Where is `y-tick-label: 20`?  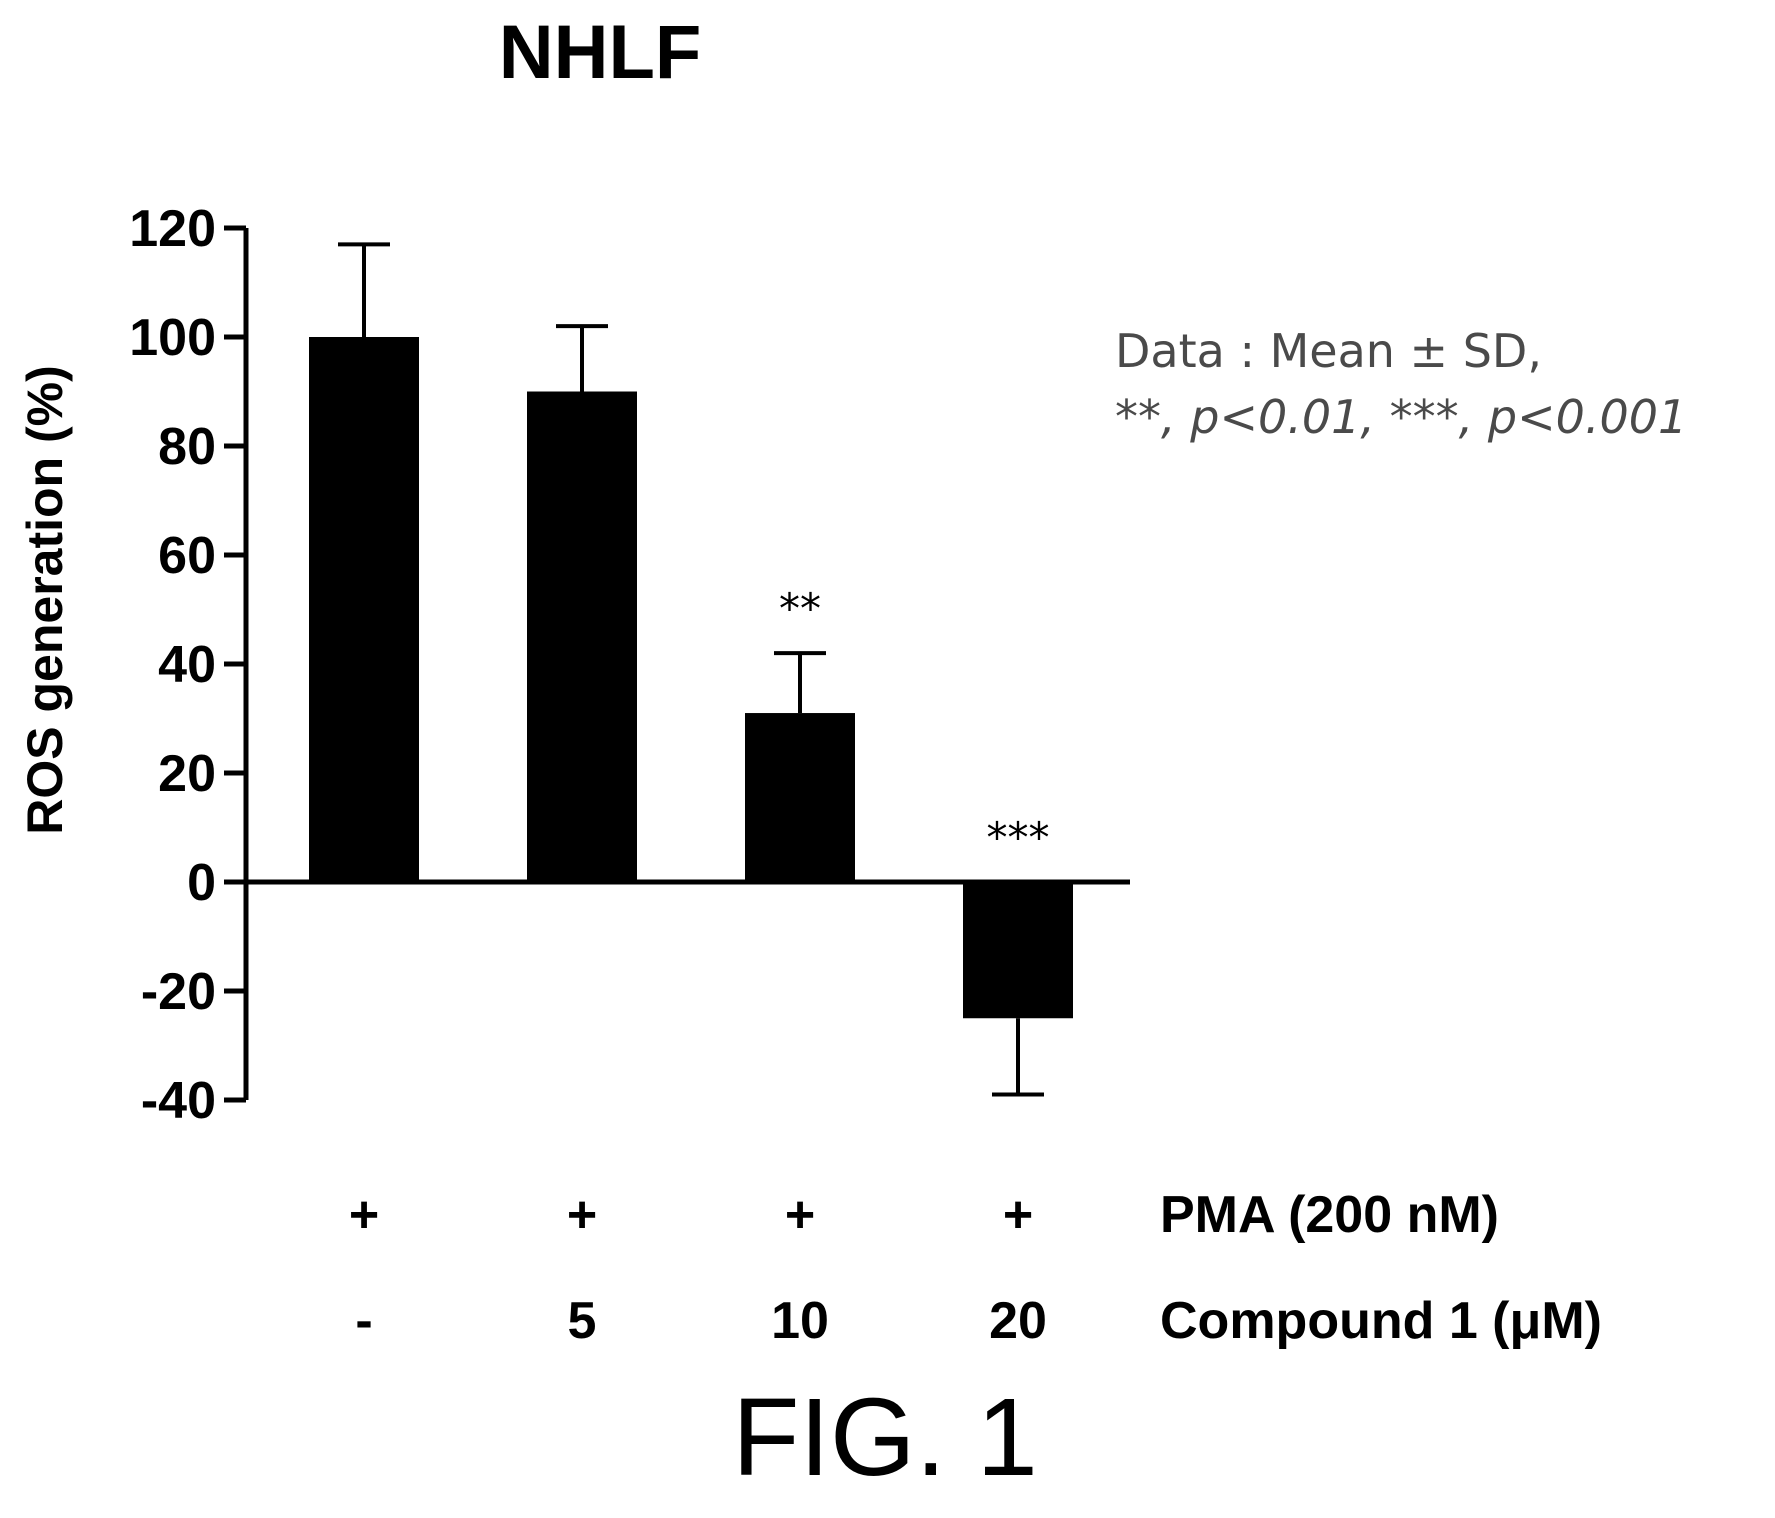
y-tick-label: 20 is located at coordinates (187, 774).